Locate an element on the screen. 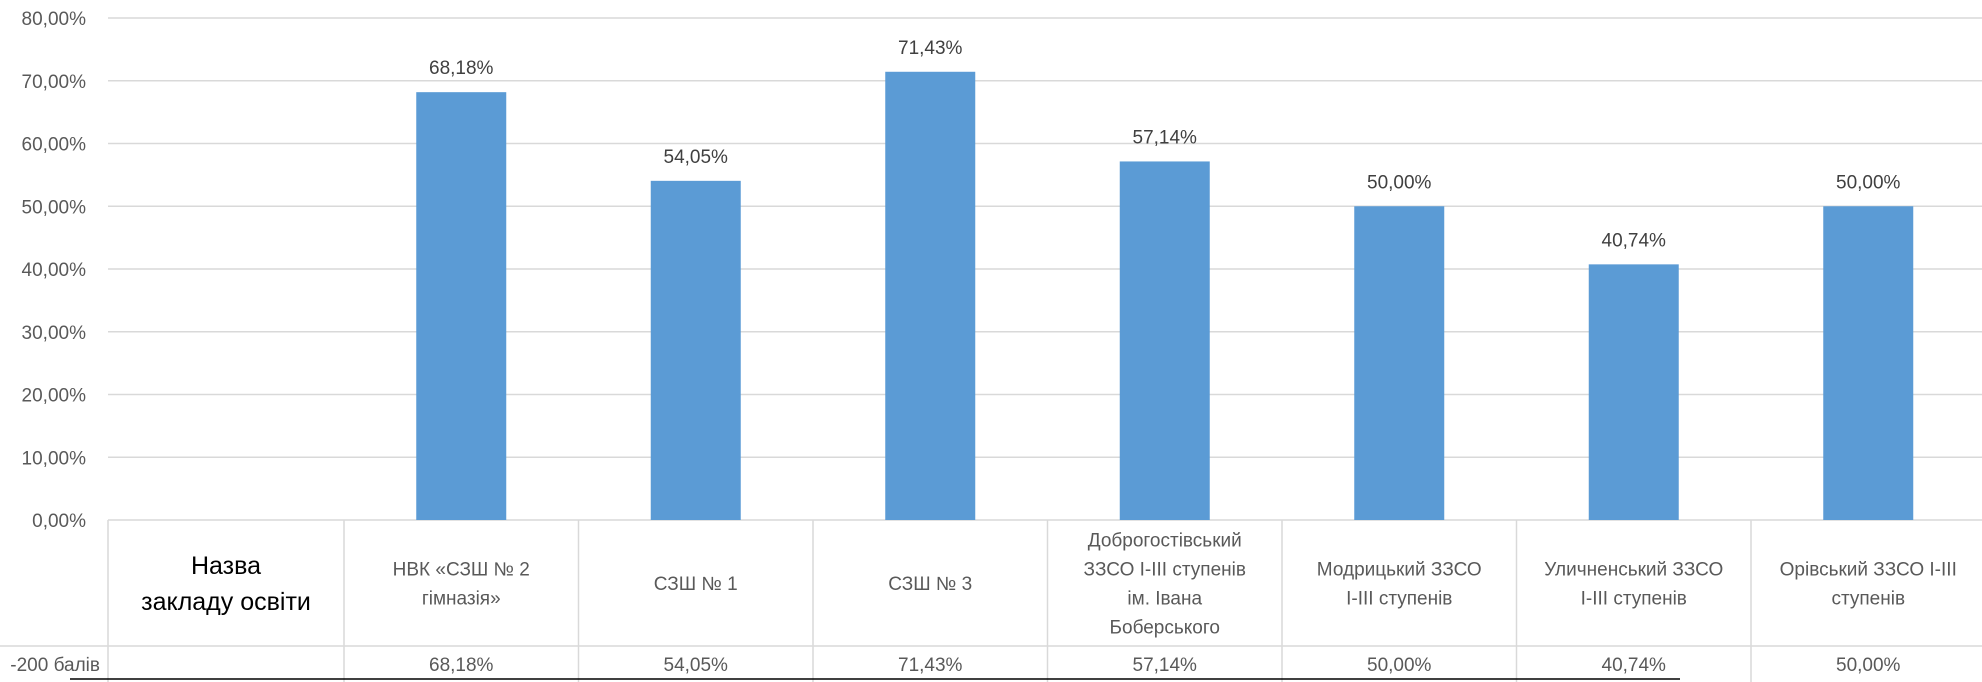 The image size is (1982, 682). y-tick-label: 20,00% is located at coordinates (54, 396).